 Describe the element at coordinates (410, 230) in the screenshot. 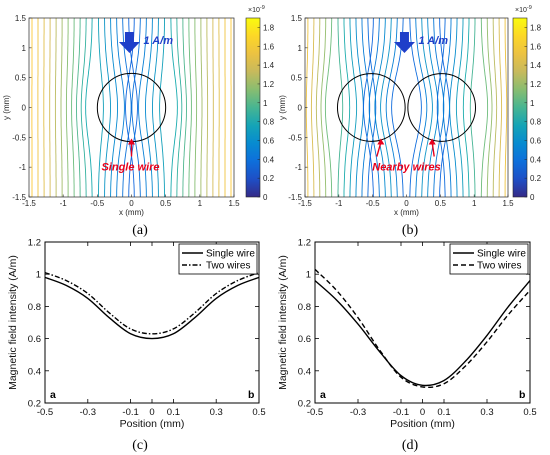

I see `caption-b: (b)` at that location.